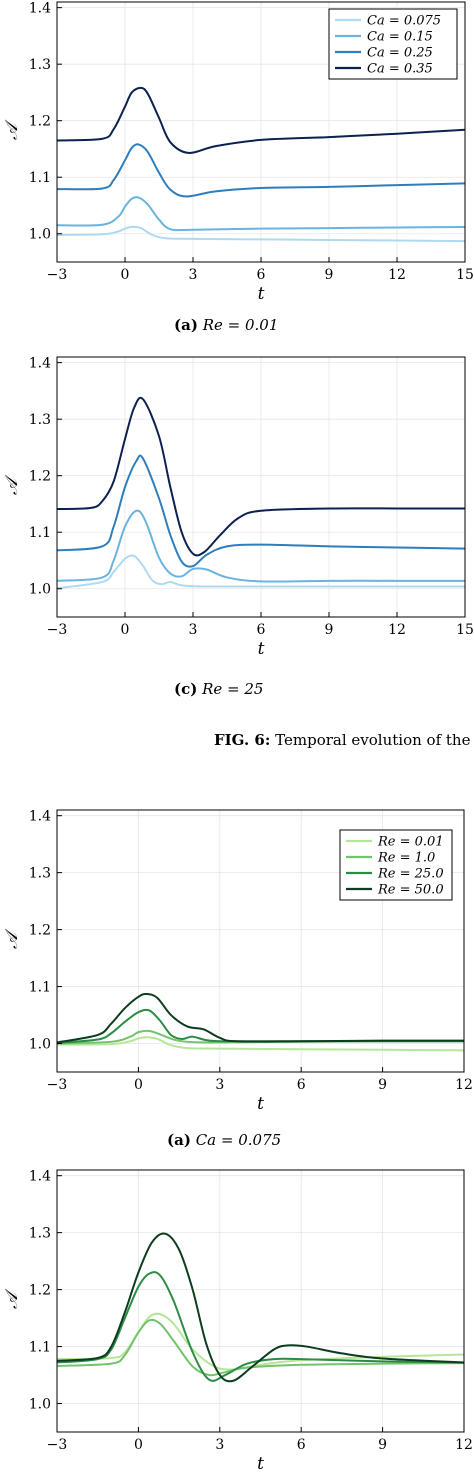 This screenshot has width=474, height=1479. I want to click on subcaption-c-re: (c) Re = 25, so click(218, 689).